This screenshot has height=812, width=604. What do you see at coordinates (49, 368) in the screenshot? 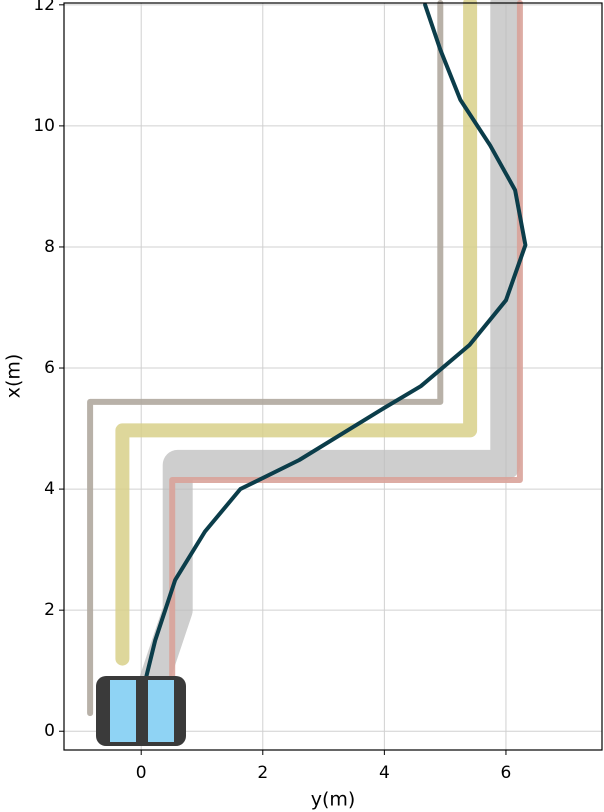
I see `y-tick-label: 6` at bounding box center [49, 368].